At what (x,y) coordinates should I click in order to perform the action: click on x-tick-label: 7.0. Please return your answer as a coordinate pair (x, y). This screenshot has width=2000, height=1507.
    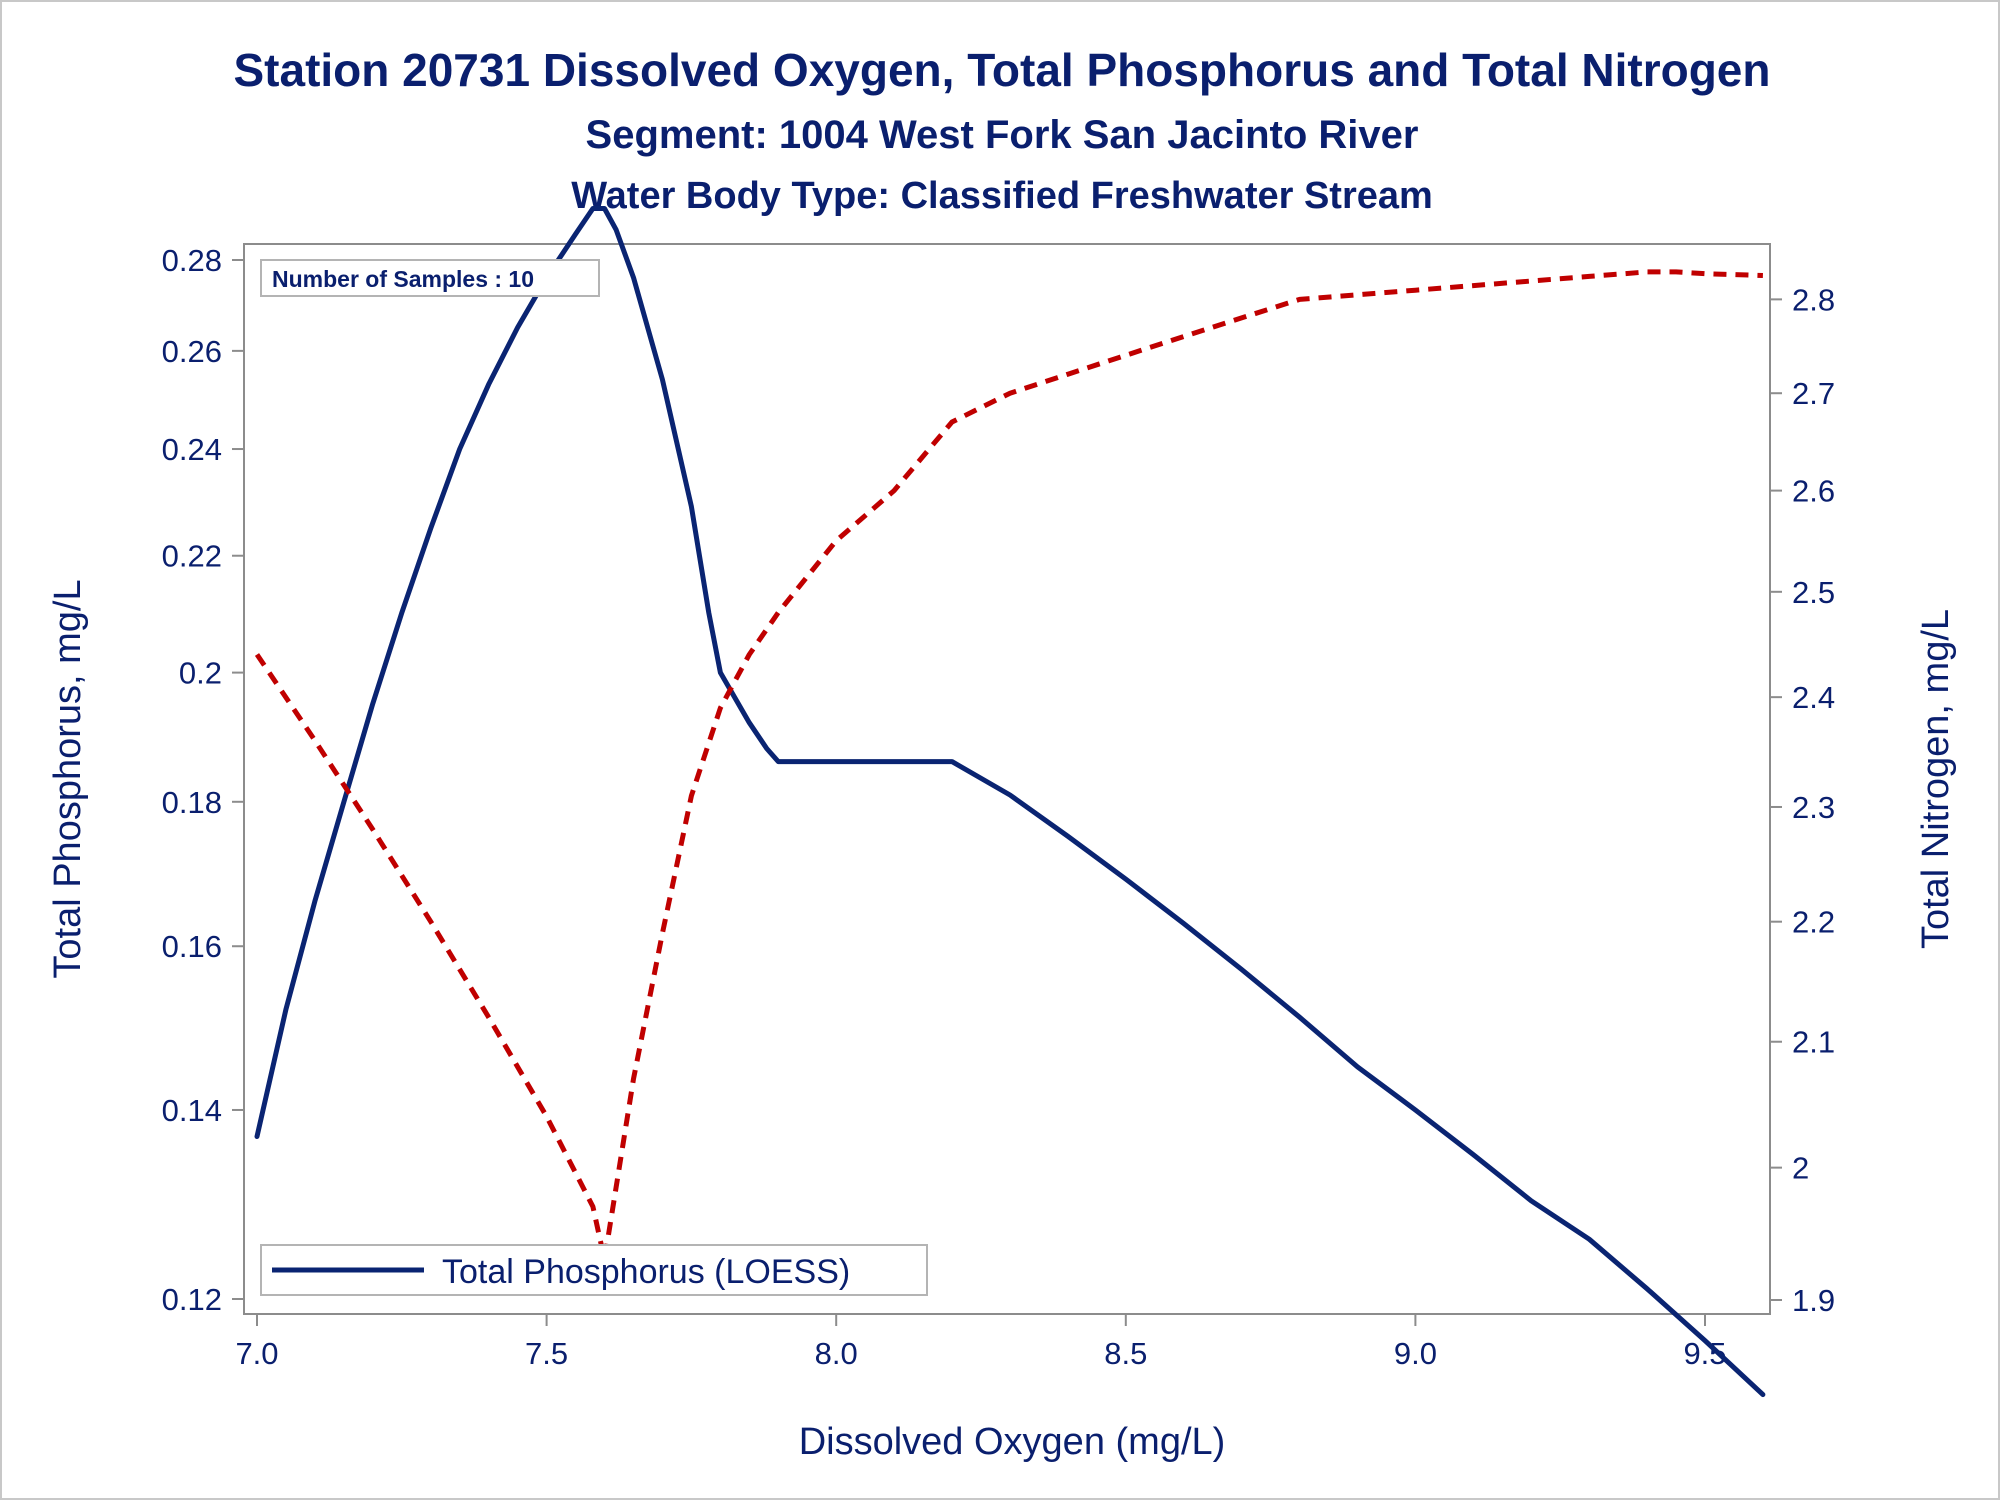
    Looking at the image, I should click on (256, 1353).